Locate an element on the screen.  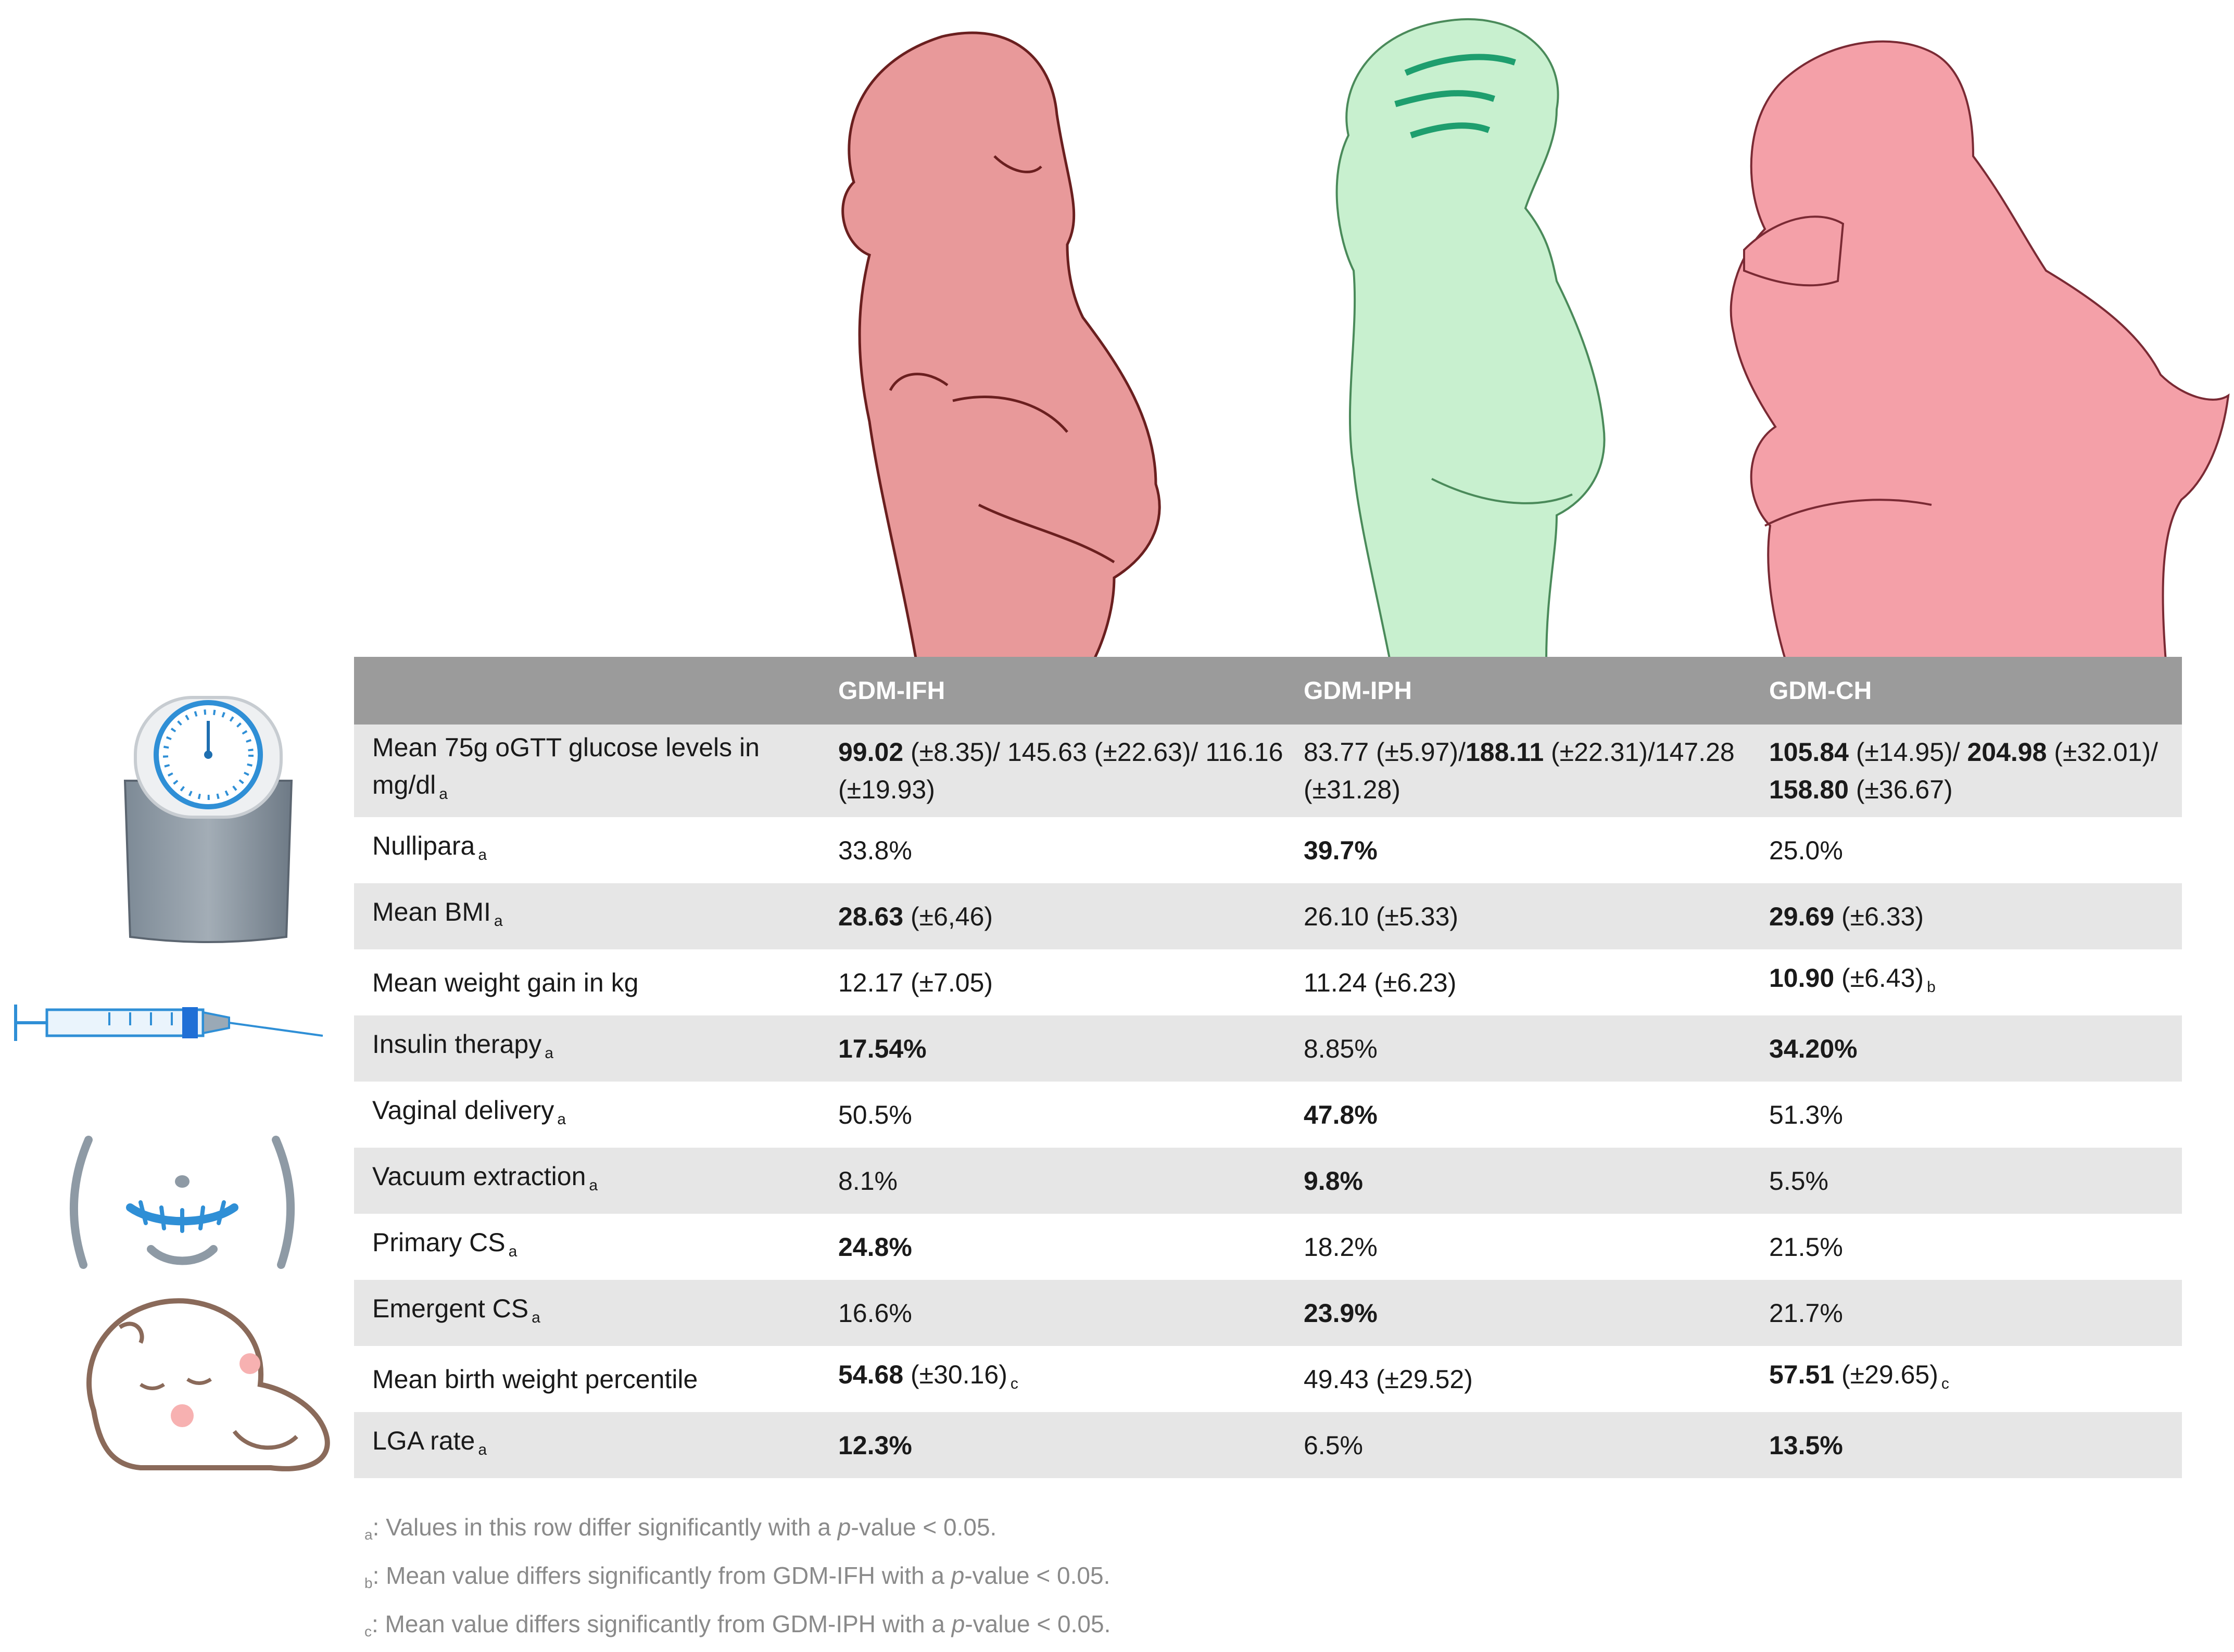
pregnant-woman-iph-illustration is located at coordinates (1470, 339).